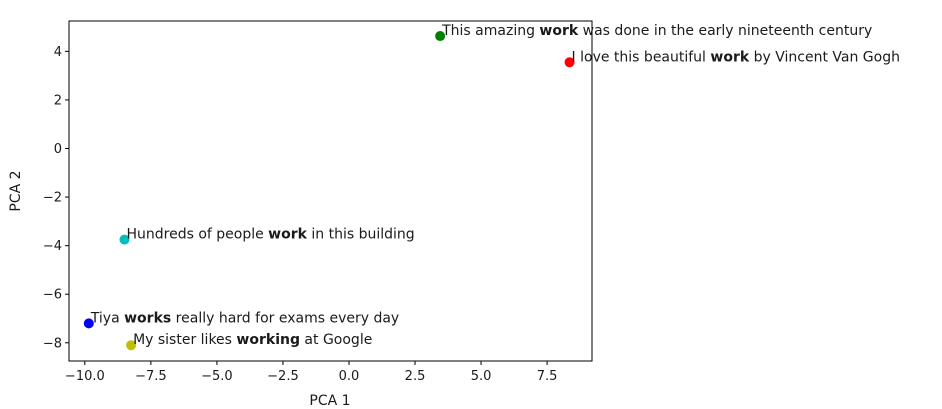 This screenshot has width=942, height=409. I want to click on label-text: in this building, so click(361, 235).